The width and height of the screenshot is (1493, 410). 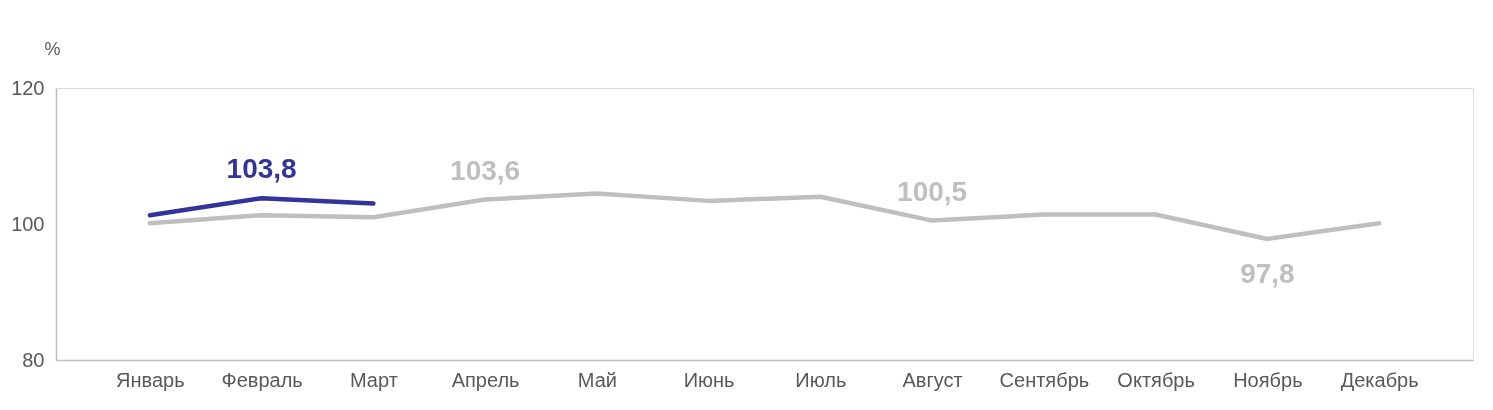 I want to click on x-tick-label: Ноябрь, so click(x=1268, y=379).